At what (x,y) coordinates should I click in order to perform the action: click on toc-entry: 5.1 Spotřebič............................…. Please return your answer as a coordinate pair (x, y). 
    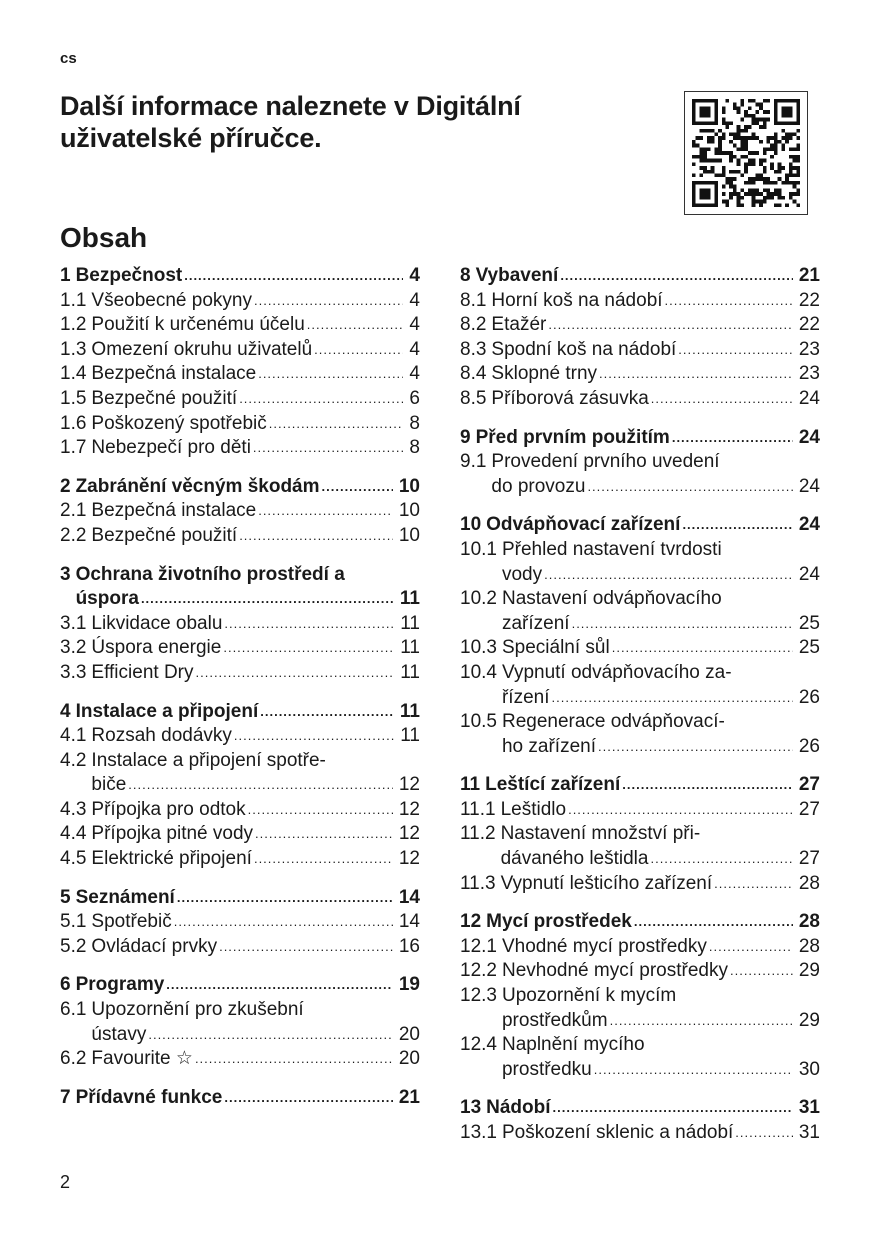
    Looking at the image, I should click on (240, 922).